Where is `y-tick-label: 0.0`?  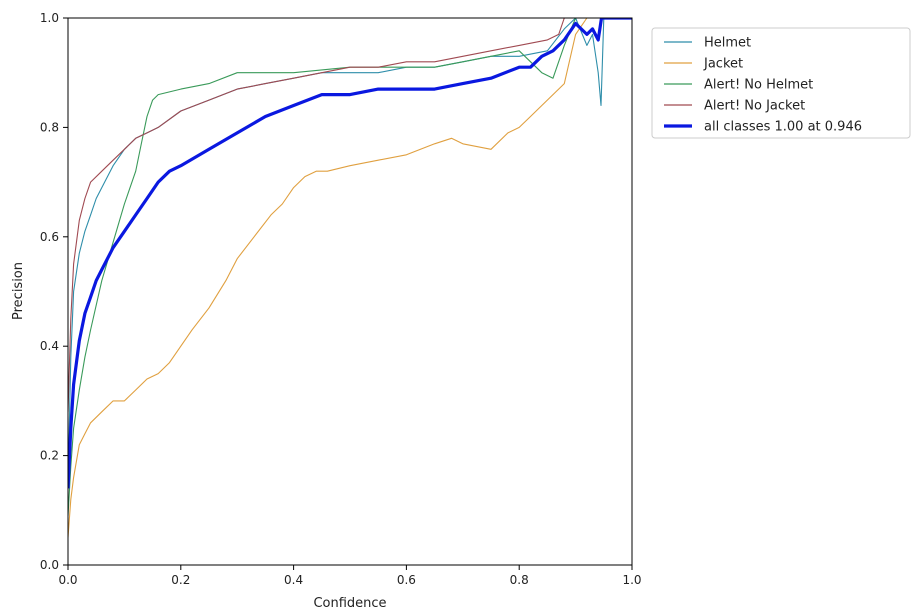 y-tick-label: 0.0 is located at coordinates (49, 565).